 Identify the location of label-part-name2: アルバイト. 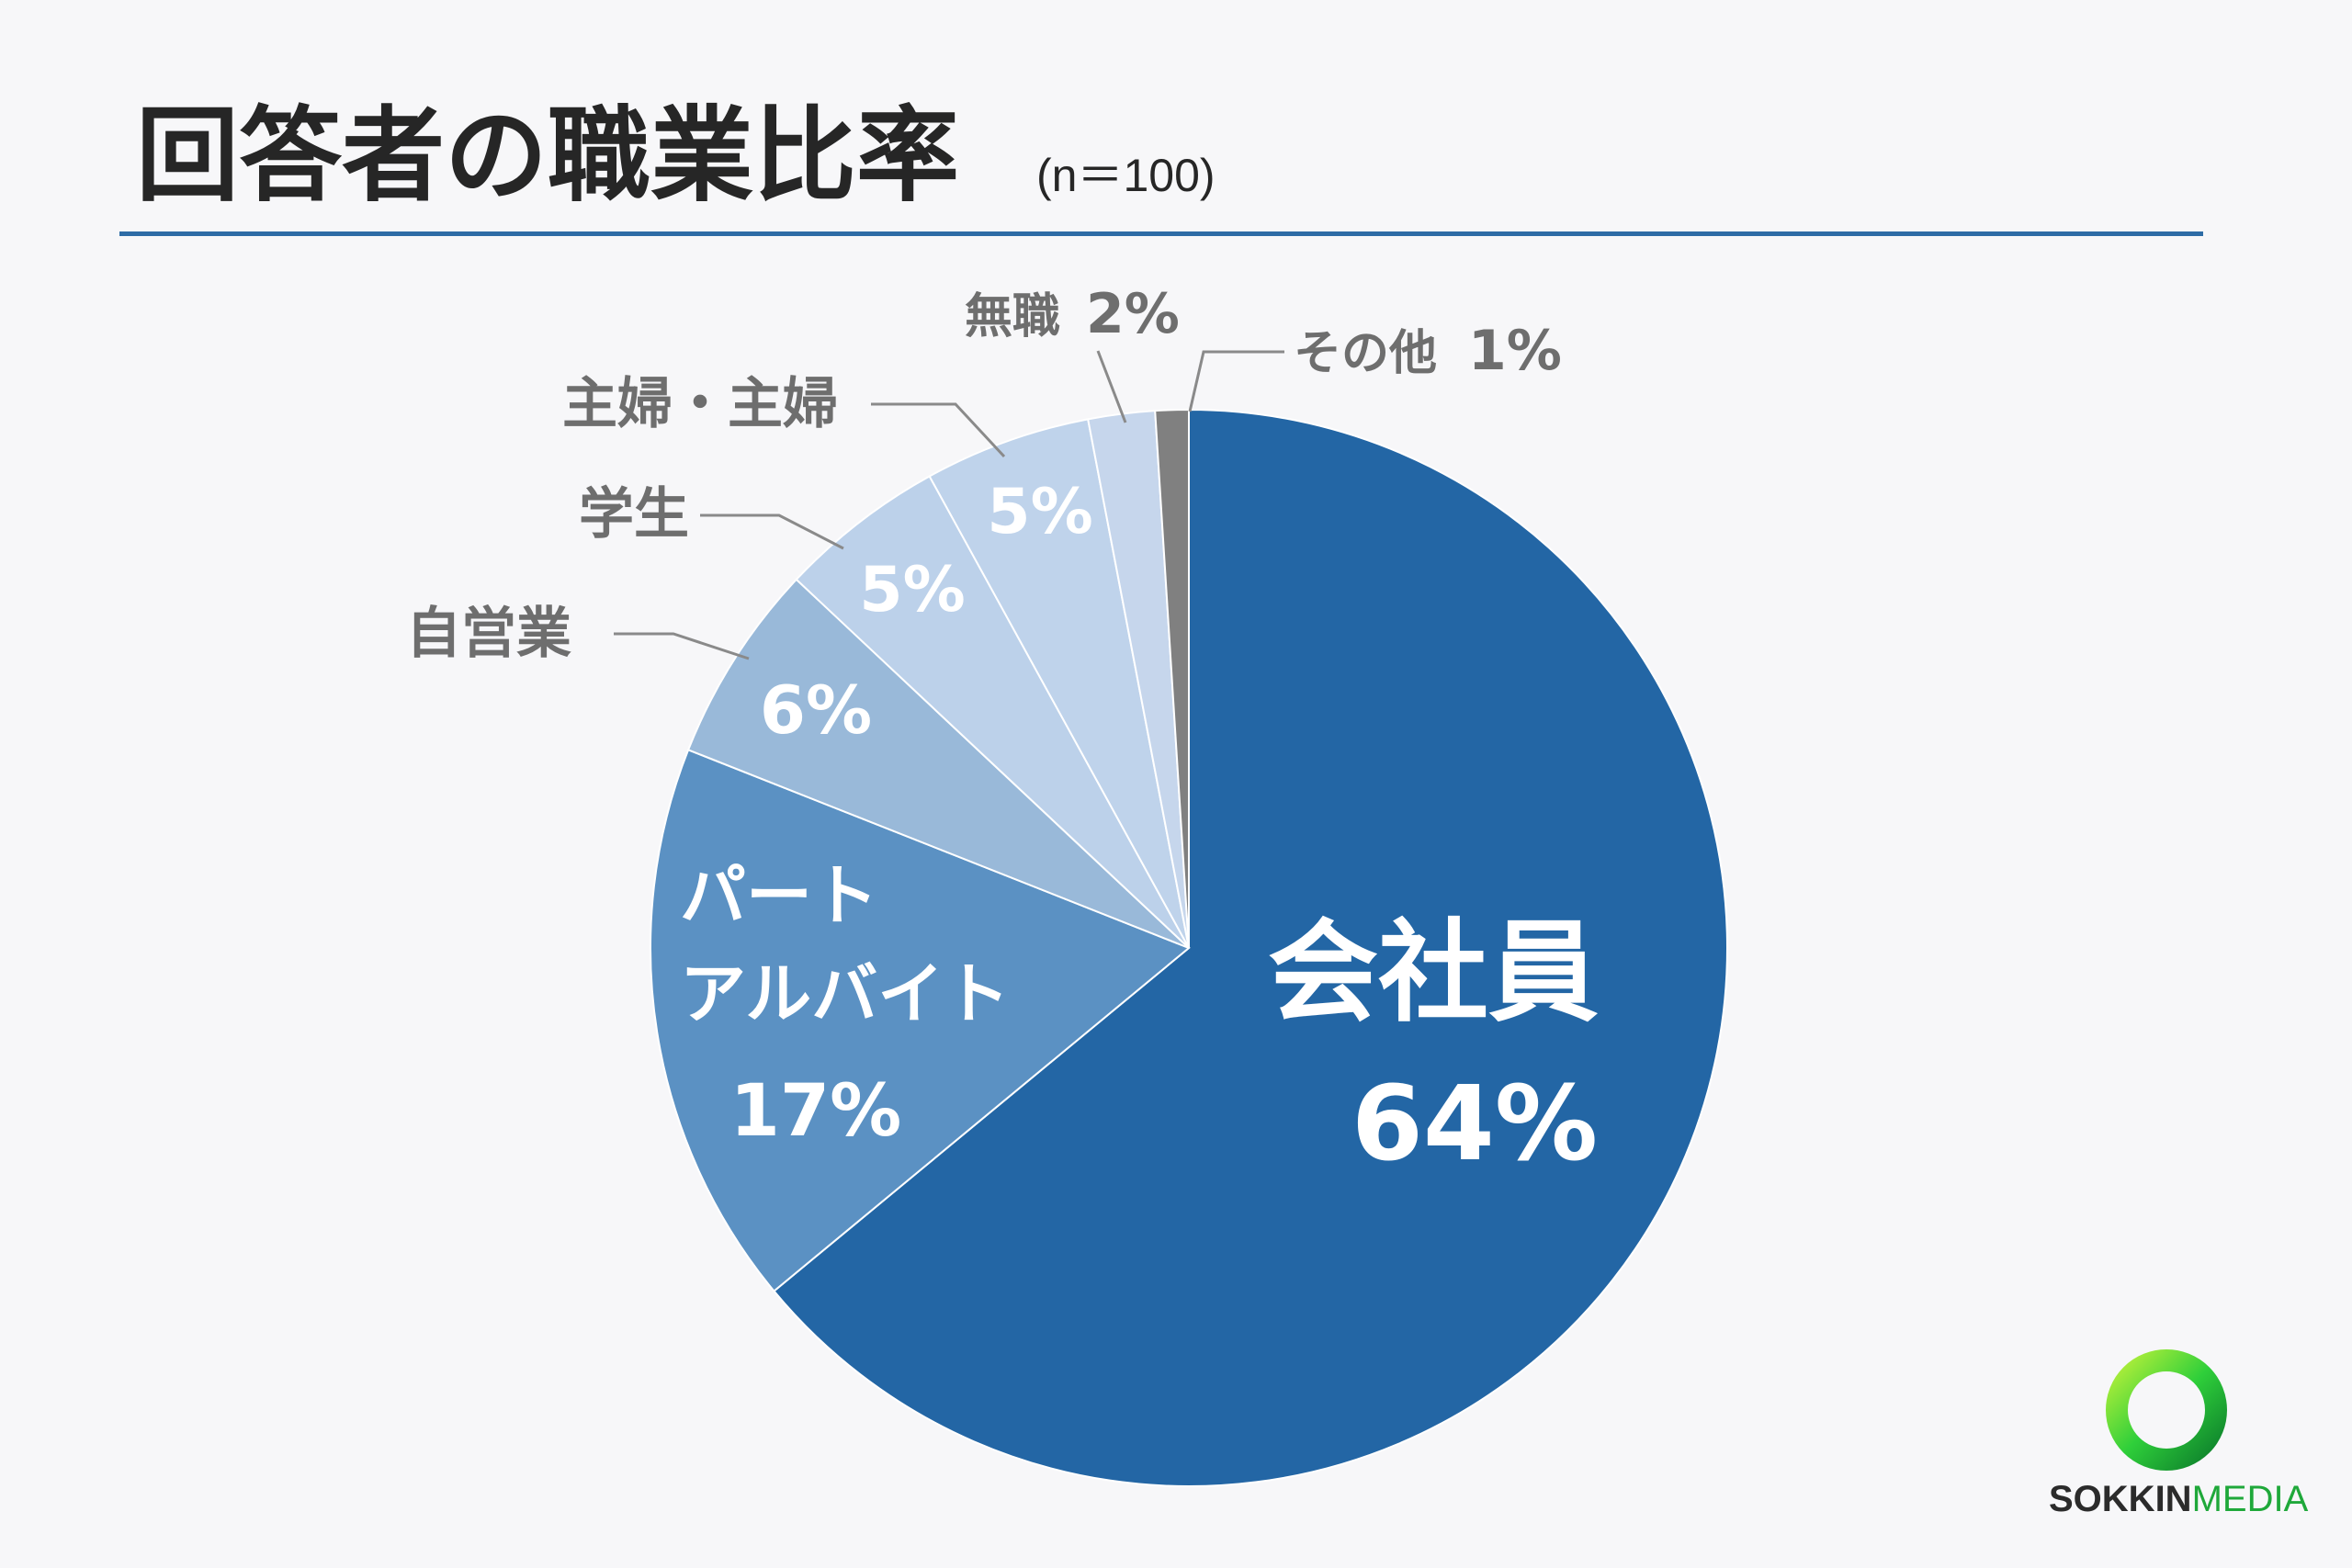
(845, 994).